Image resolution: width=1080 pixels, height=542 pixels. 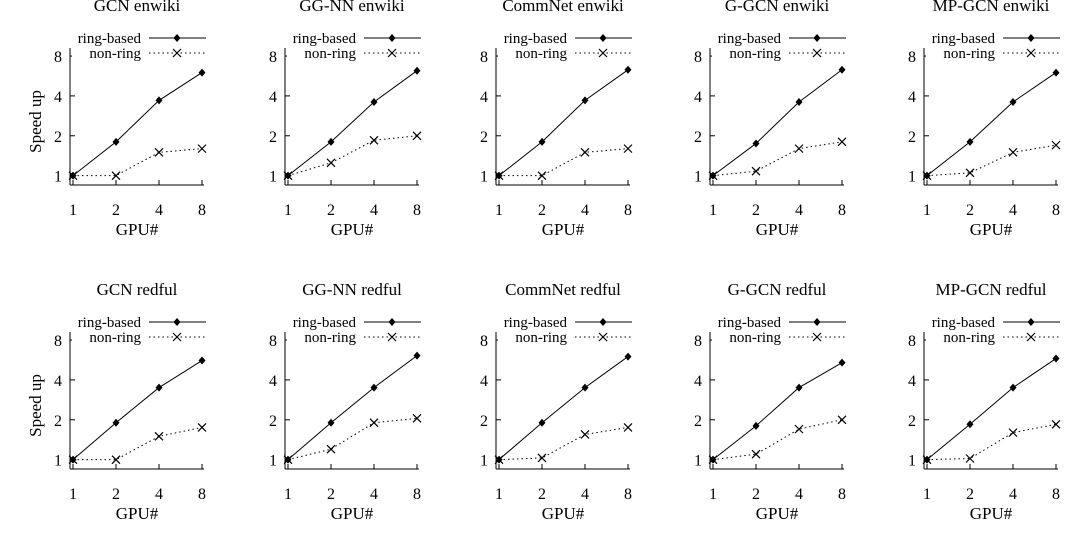 What do you see at coordinates (137, 289) in the screenshot?
I see `chart-title: GCN redful` at bounding box center [137, 289].